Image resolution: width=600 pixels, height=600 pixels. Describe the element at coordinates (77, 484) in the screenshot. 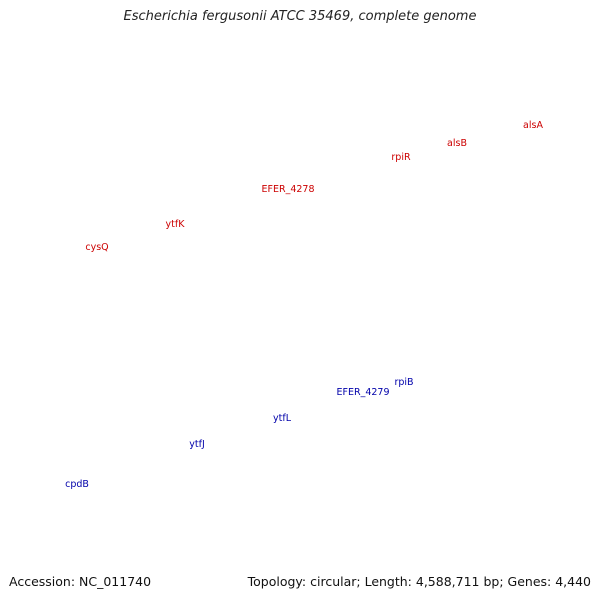

I see `gene-label-cpdB: cpdB` at that location.